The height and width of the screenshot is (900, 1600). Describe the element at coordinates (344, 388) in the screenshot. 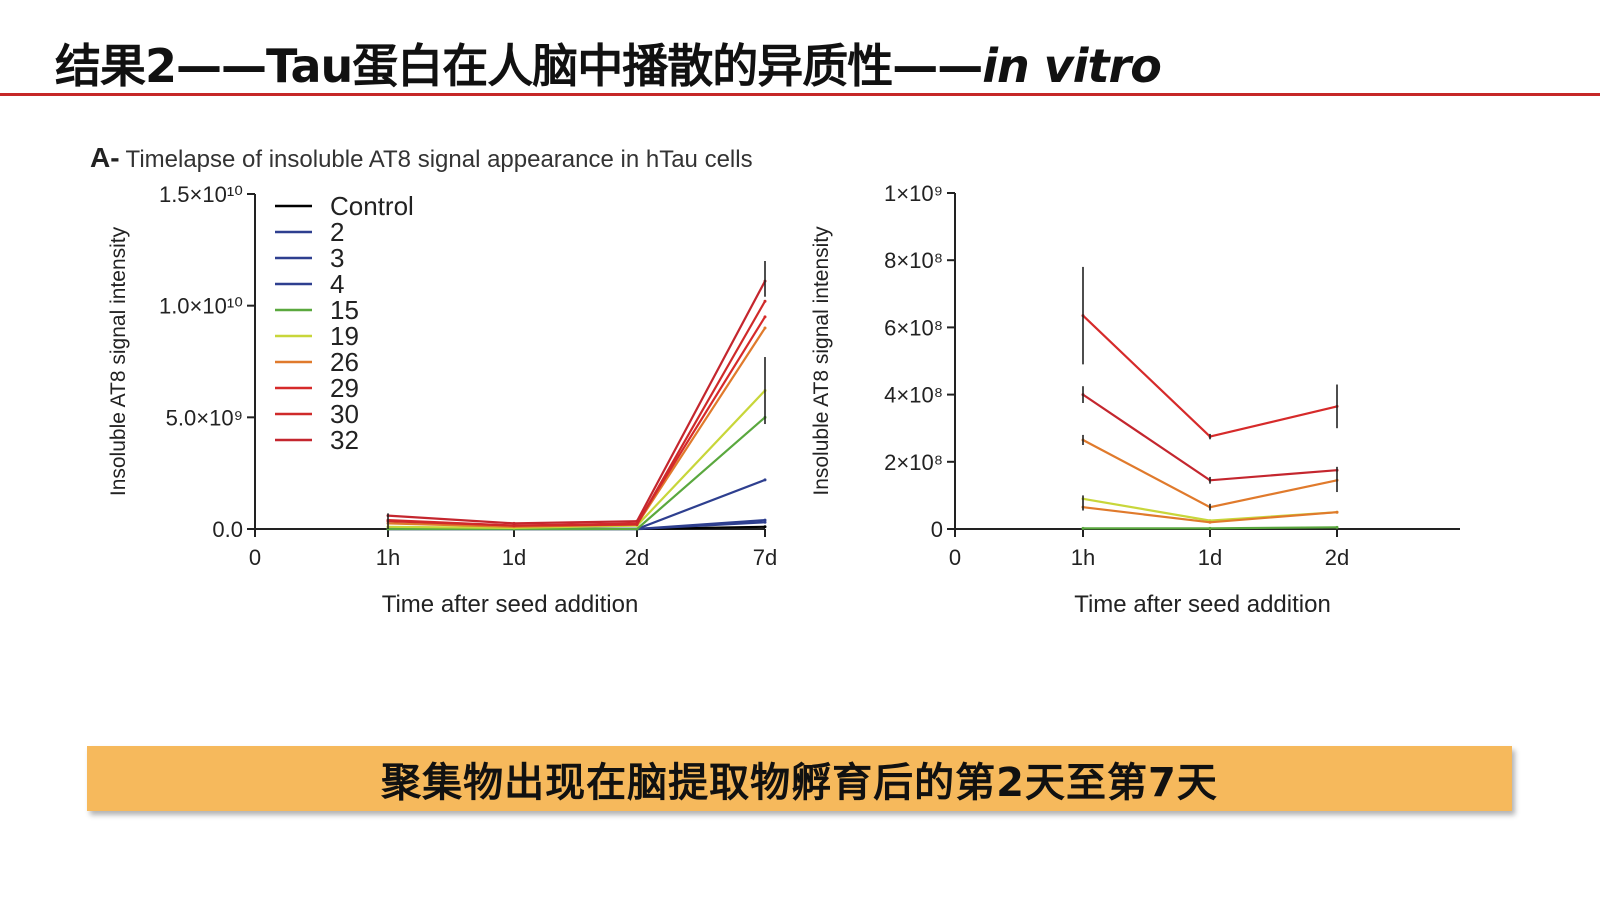

I see `legend-label: 29` at that location.